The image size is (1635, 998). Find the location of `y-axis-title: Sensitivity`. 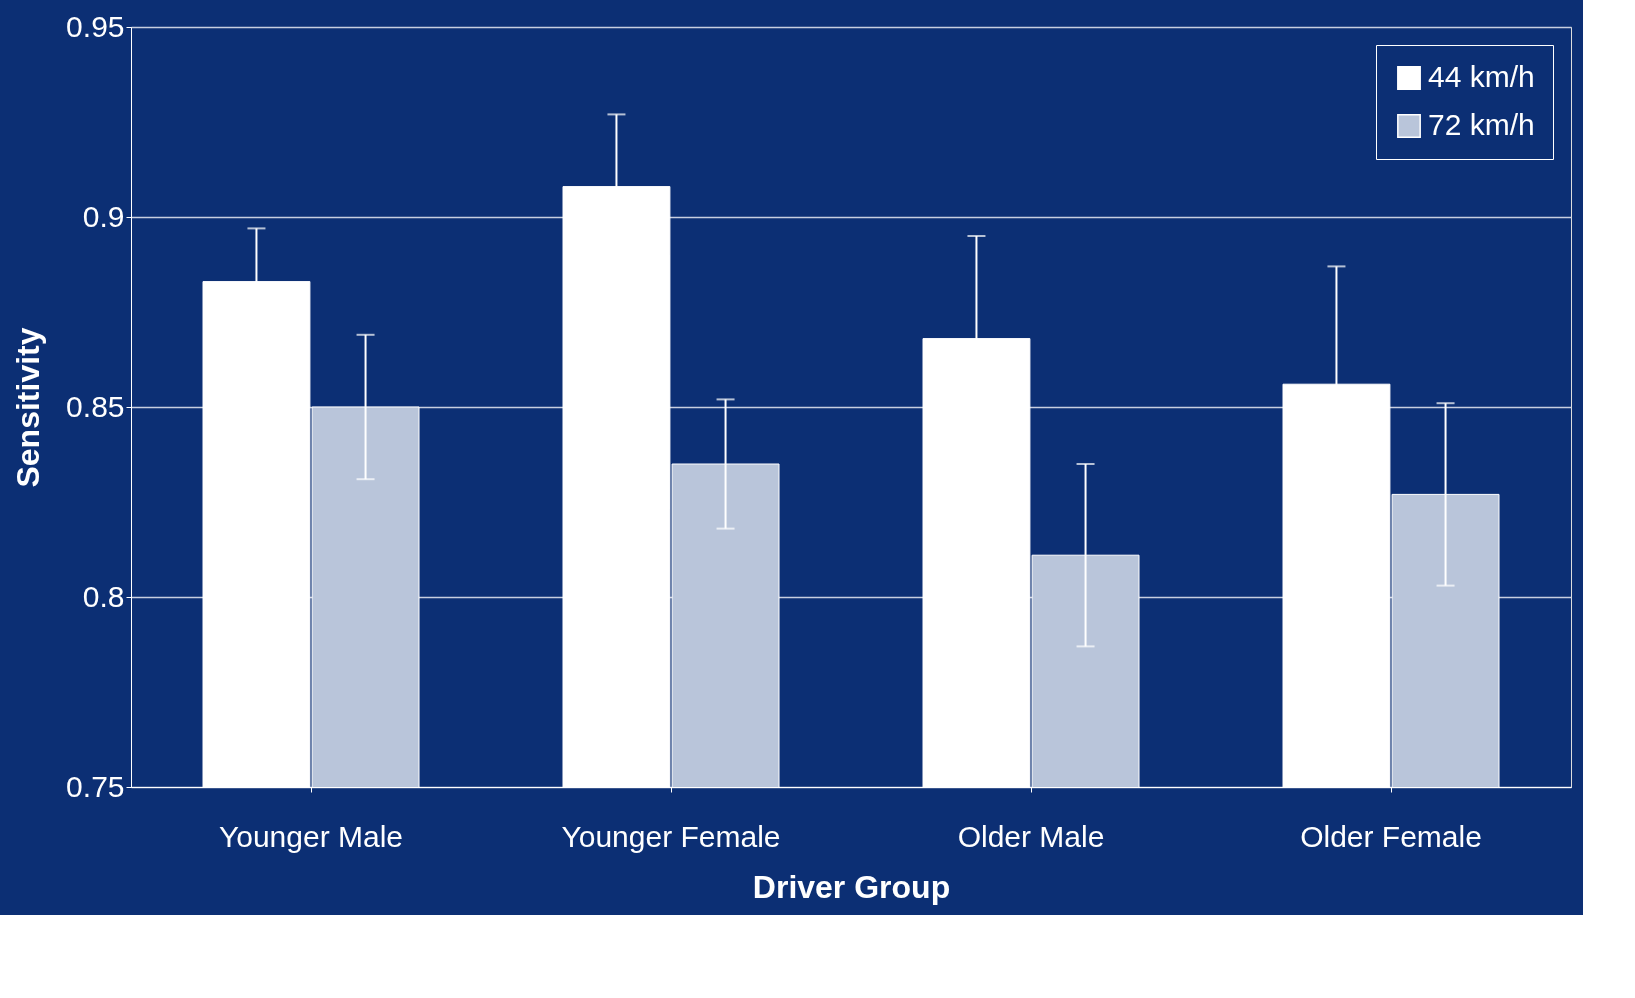

y-axis-title: Sensitivity is located at coordinates (28, 407).